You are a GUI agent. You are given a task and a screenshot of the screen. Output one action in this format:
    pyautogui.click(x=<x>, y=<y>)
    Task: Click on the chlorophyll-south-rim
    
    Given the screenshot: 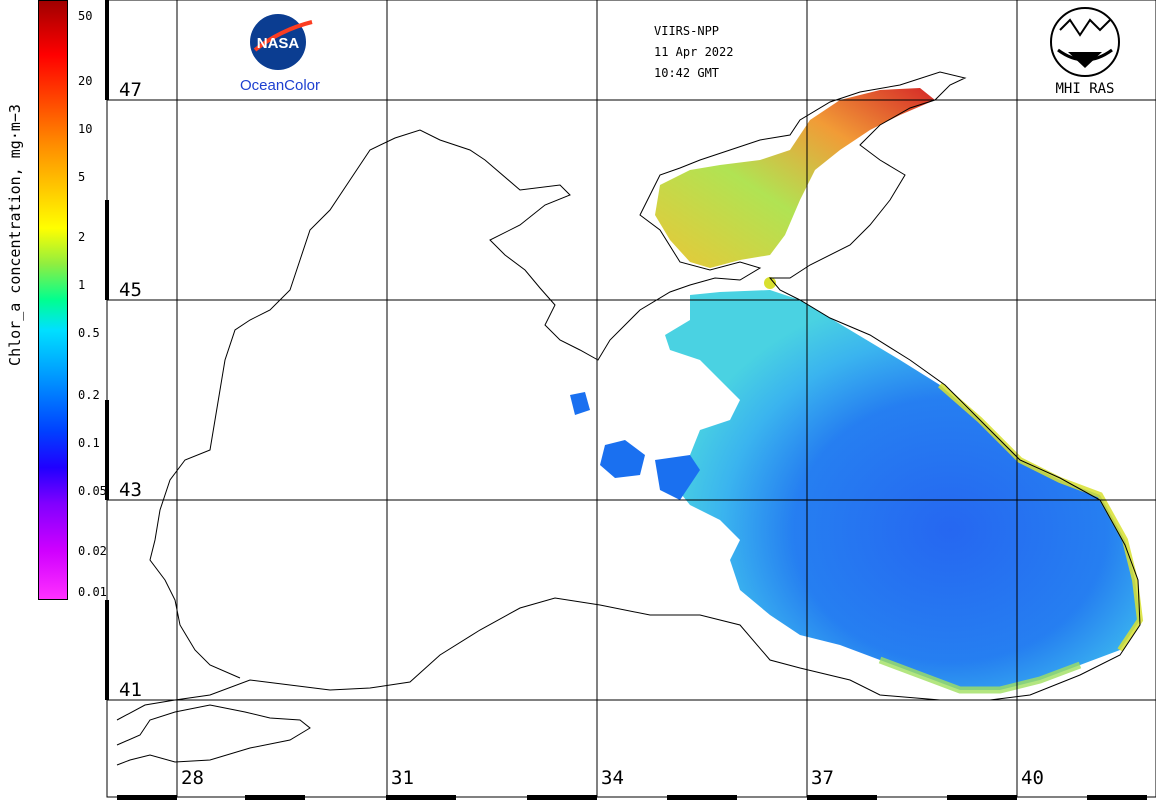 What is the action you would take?
    pyautogui.click(x=980, y=675)
    